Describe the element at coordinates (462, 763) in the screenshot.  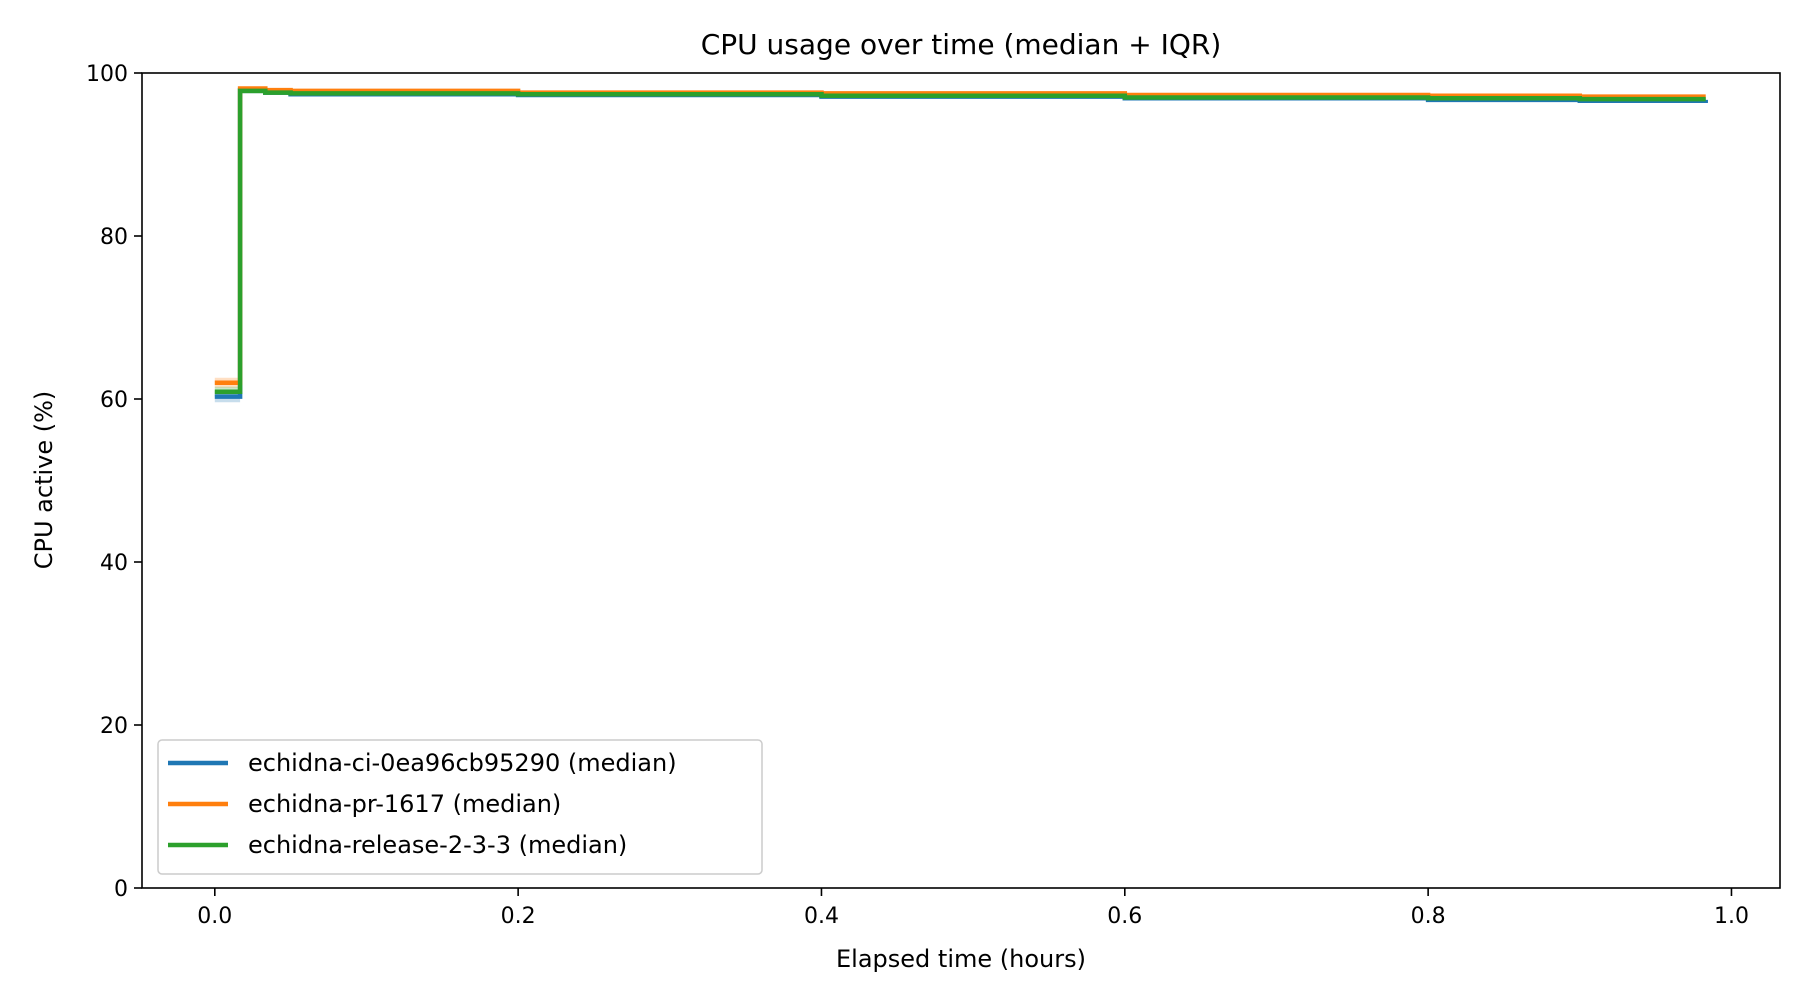
I see `legend-label-0: echidna-ci-0ea96cb95290 (median)` at that location.